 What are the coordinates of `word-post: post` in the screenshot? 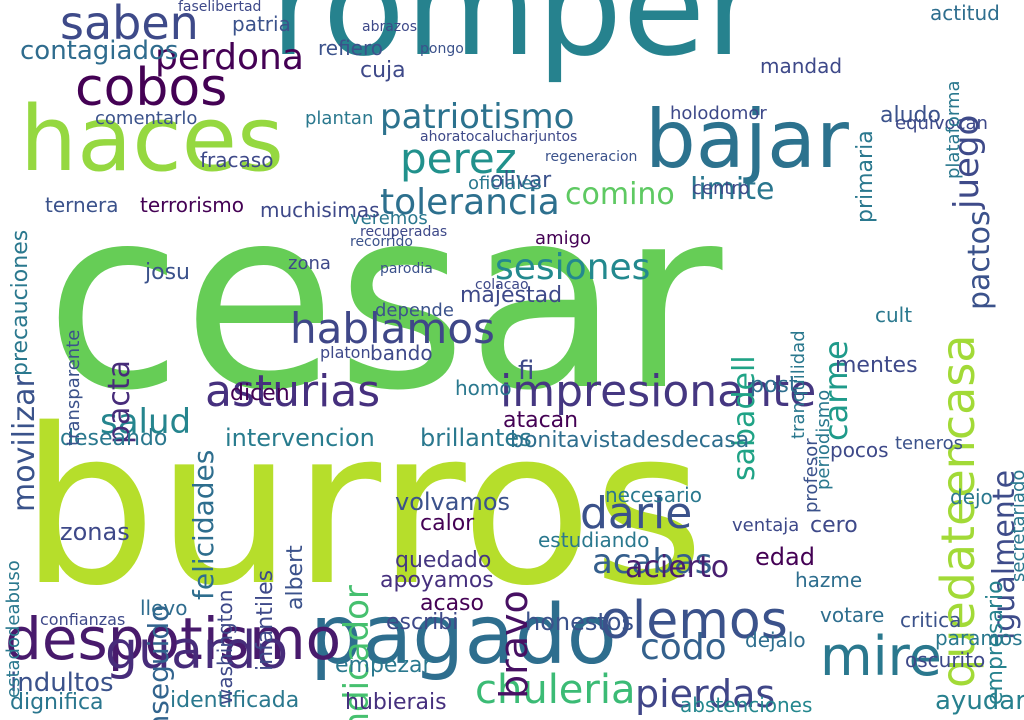 It's located at (774, 385).